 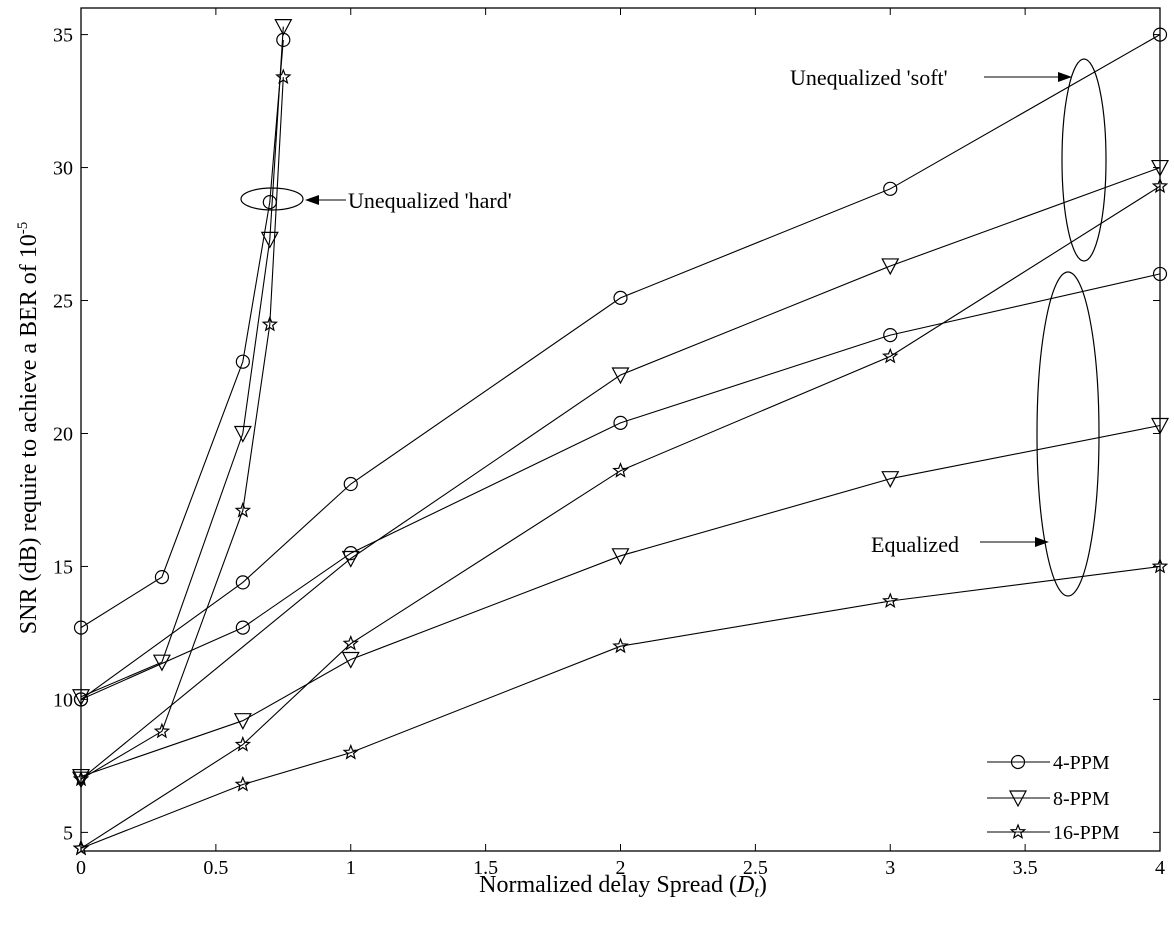 What do you see at coordinates (63, 434) in the screenshot?
I see `y-tick-label: 20` at bounding box center [63, 434].